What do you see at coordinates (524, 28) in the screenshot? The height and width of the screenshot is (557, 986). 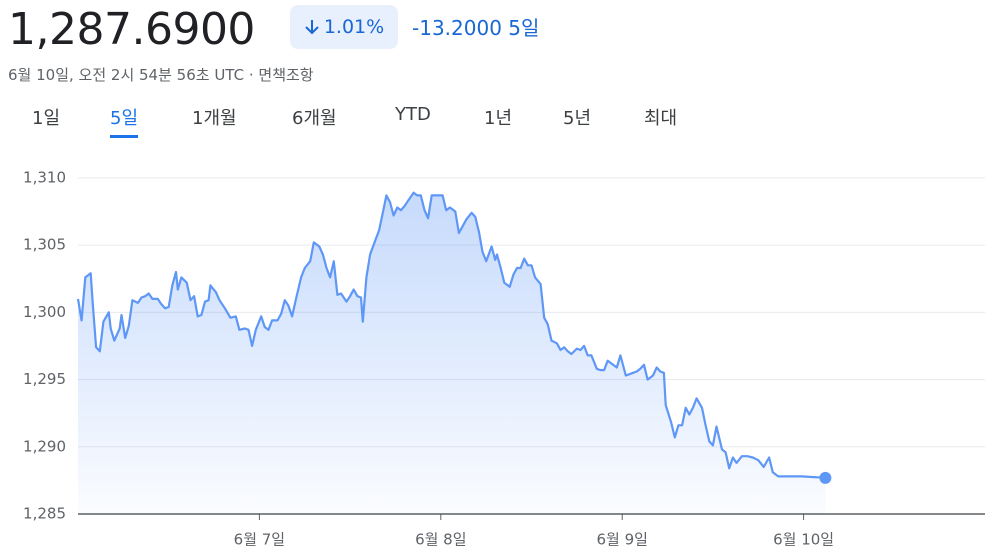 I see `change-period: 5일` at bounding box center [524, 28].